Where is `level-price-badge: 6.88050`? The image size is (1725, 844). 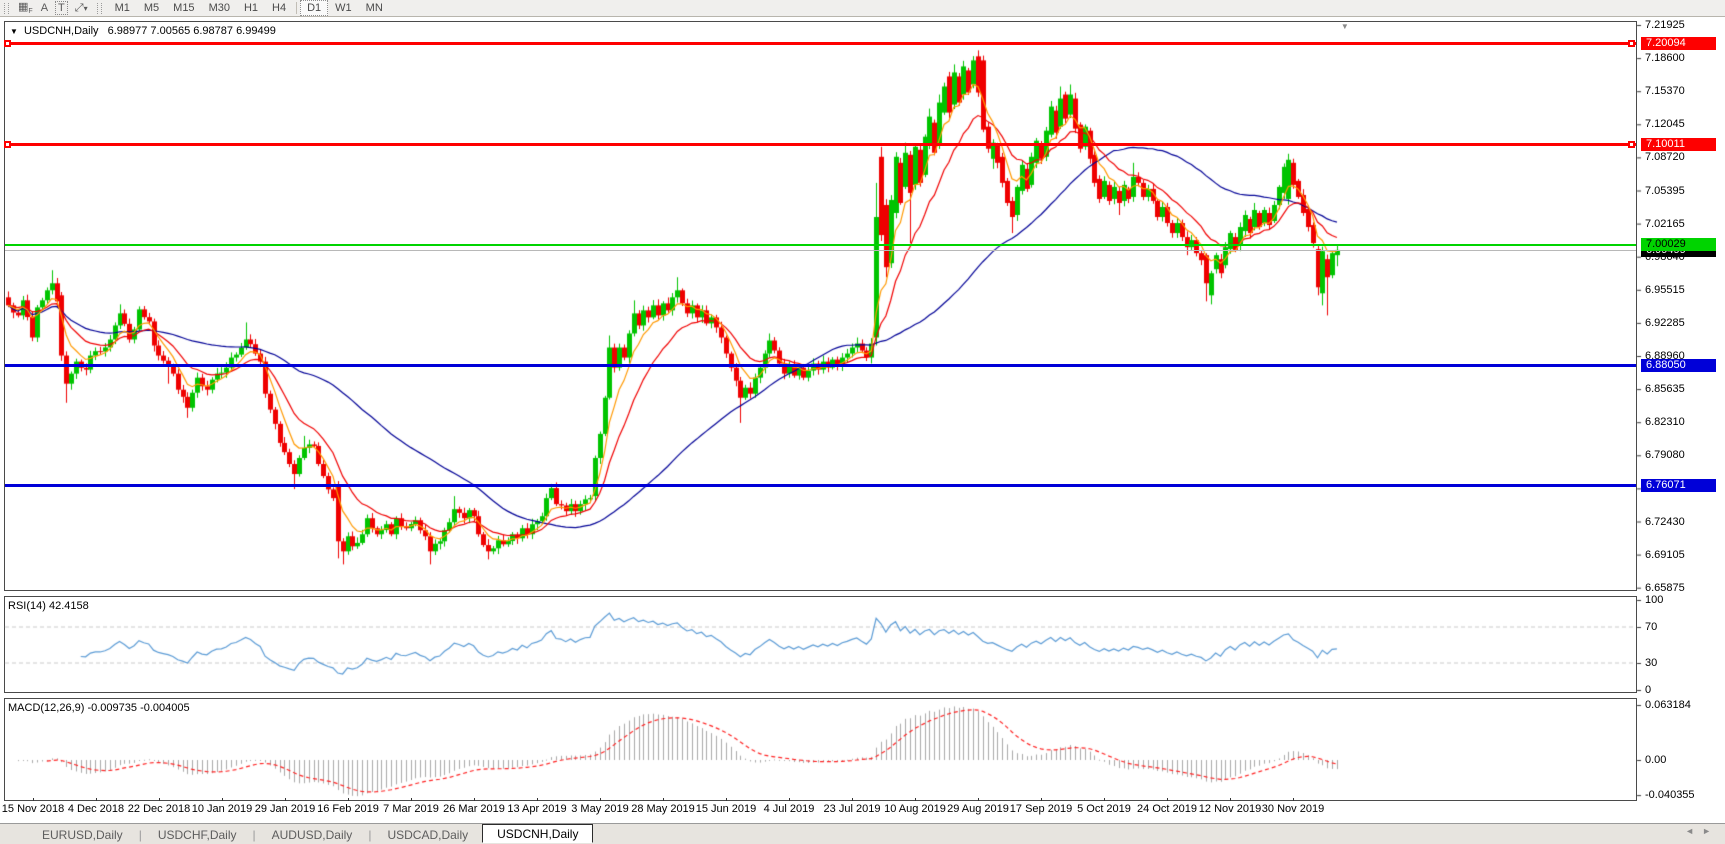 level-price-badge: 6.88050 is located at coordinates (1678, 365).